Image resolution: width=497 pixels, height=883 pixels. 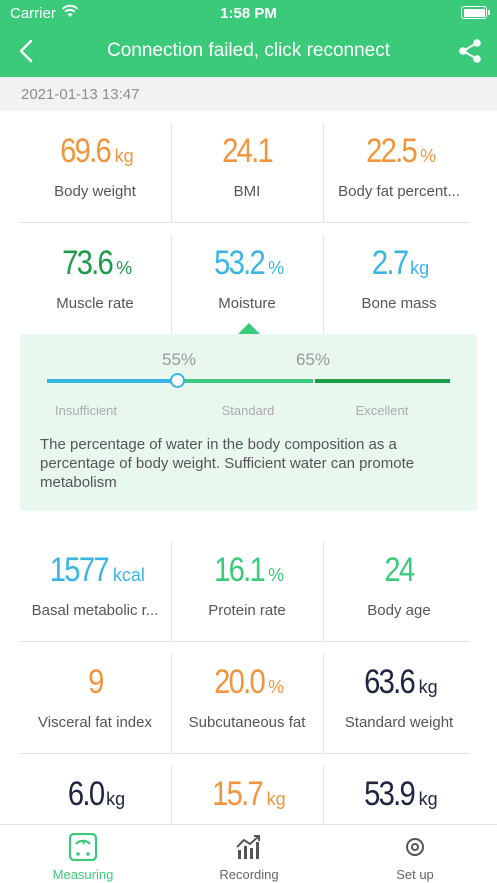 What do you see at coordinates (86, 794) in the screenshot?
I see `metric-value: 6.0` at bounding box center [86, 794].